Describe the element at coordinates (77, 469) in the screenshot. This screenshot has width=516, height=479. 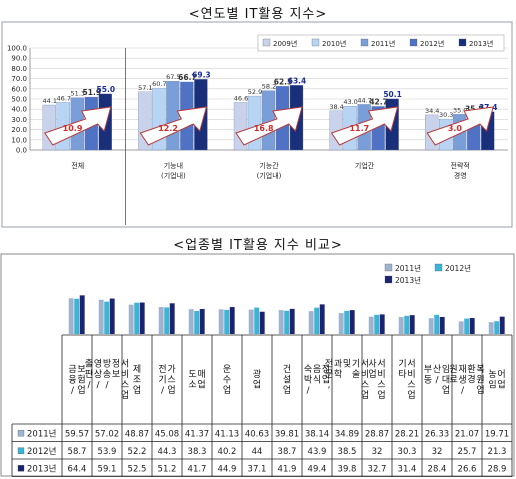
I see `chart2-table-value: 64.4` at that location.